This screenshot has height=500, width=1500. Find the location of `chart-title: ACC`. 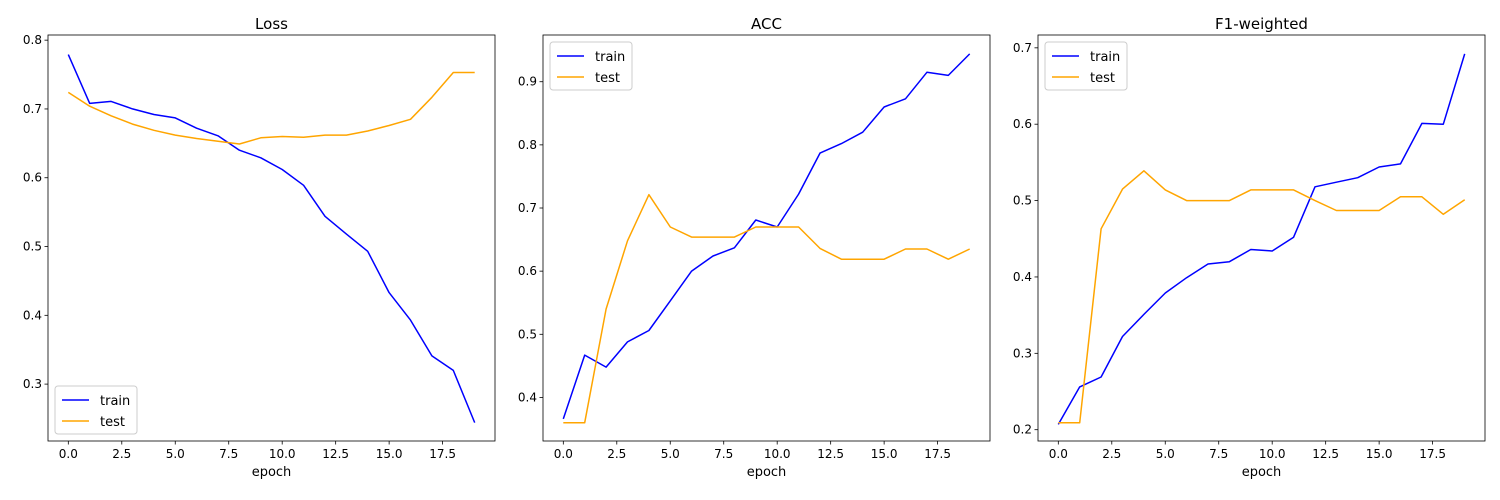

chart-title: ACC is located at coordinates (766, 24).